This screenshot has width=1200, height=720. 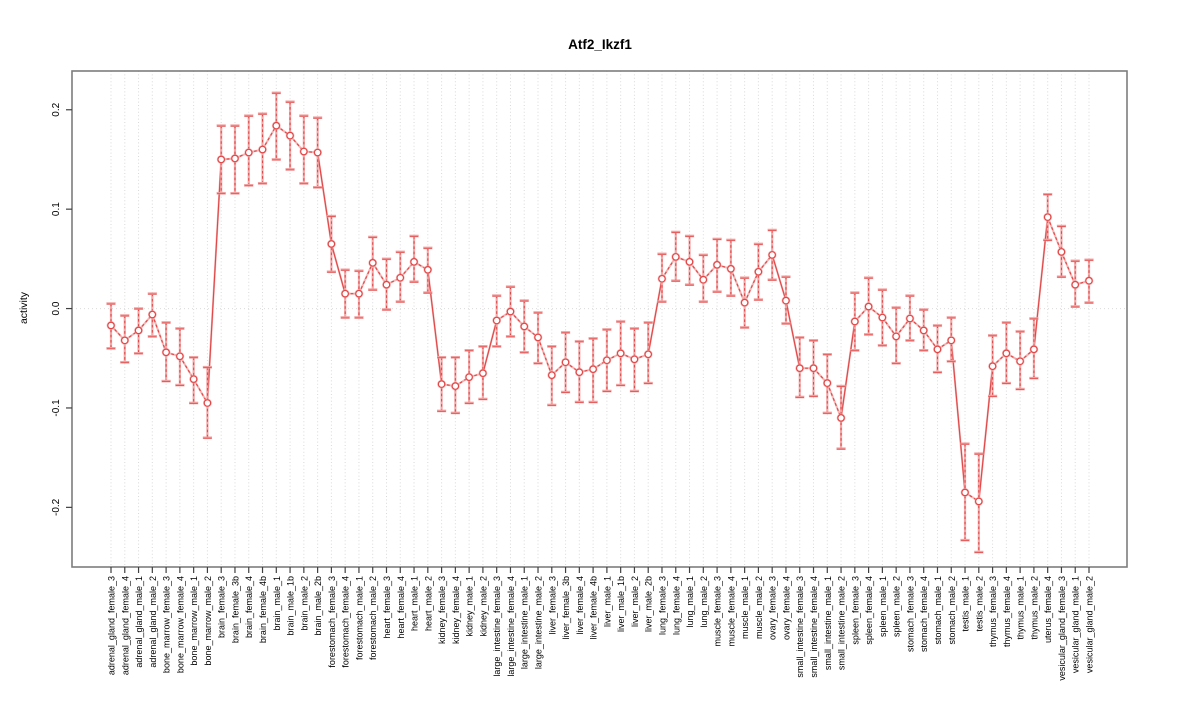 What do you see at coordinates (291, 606) in the screenshot?
I see `x-axis-category-label: brain_male_1b` at bounding box center [291, 606].